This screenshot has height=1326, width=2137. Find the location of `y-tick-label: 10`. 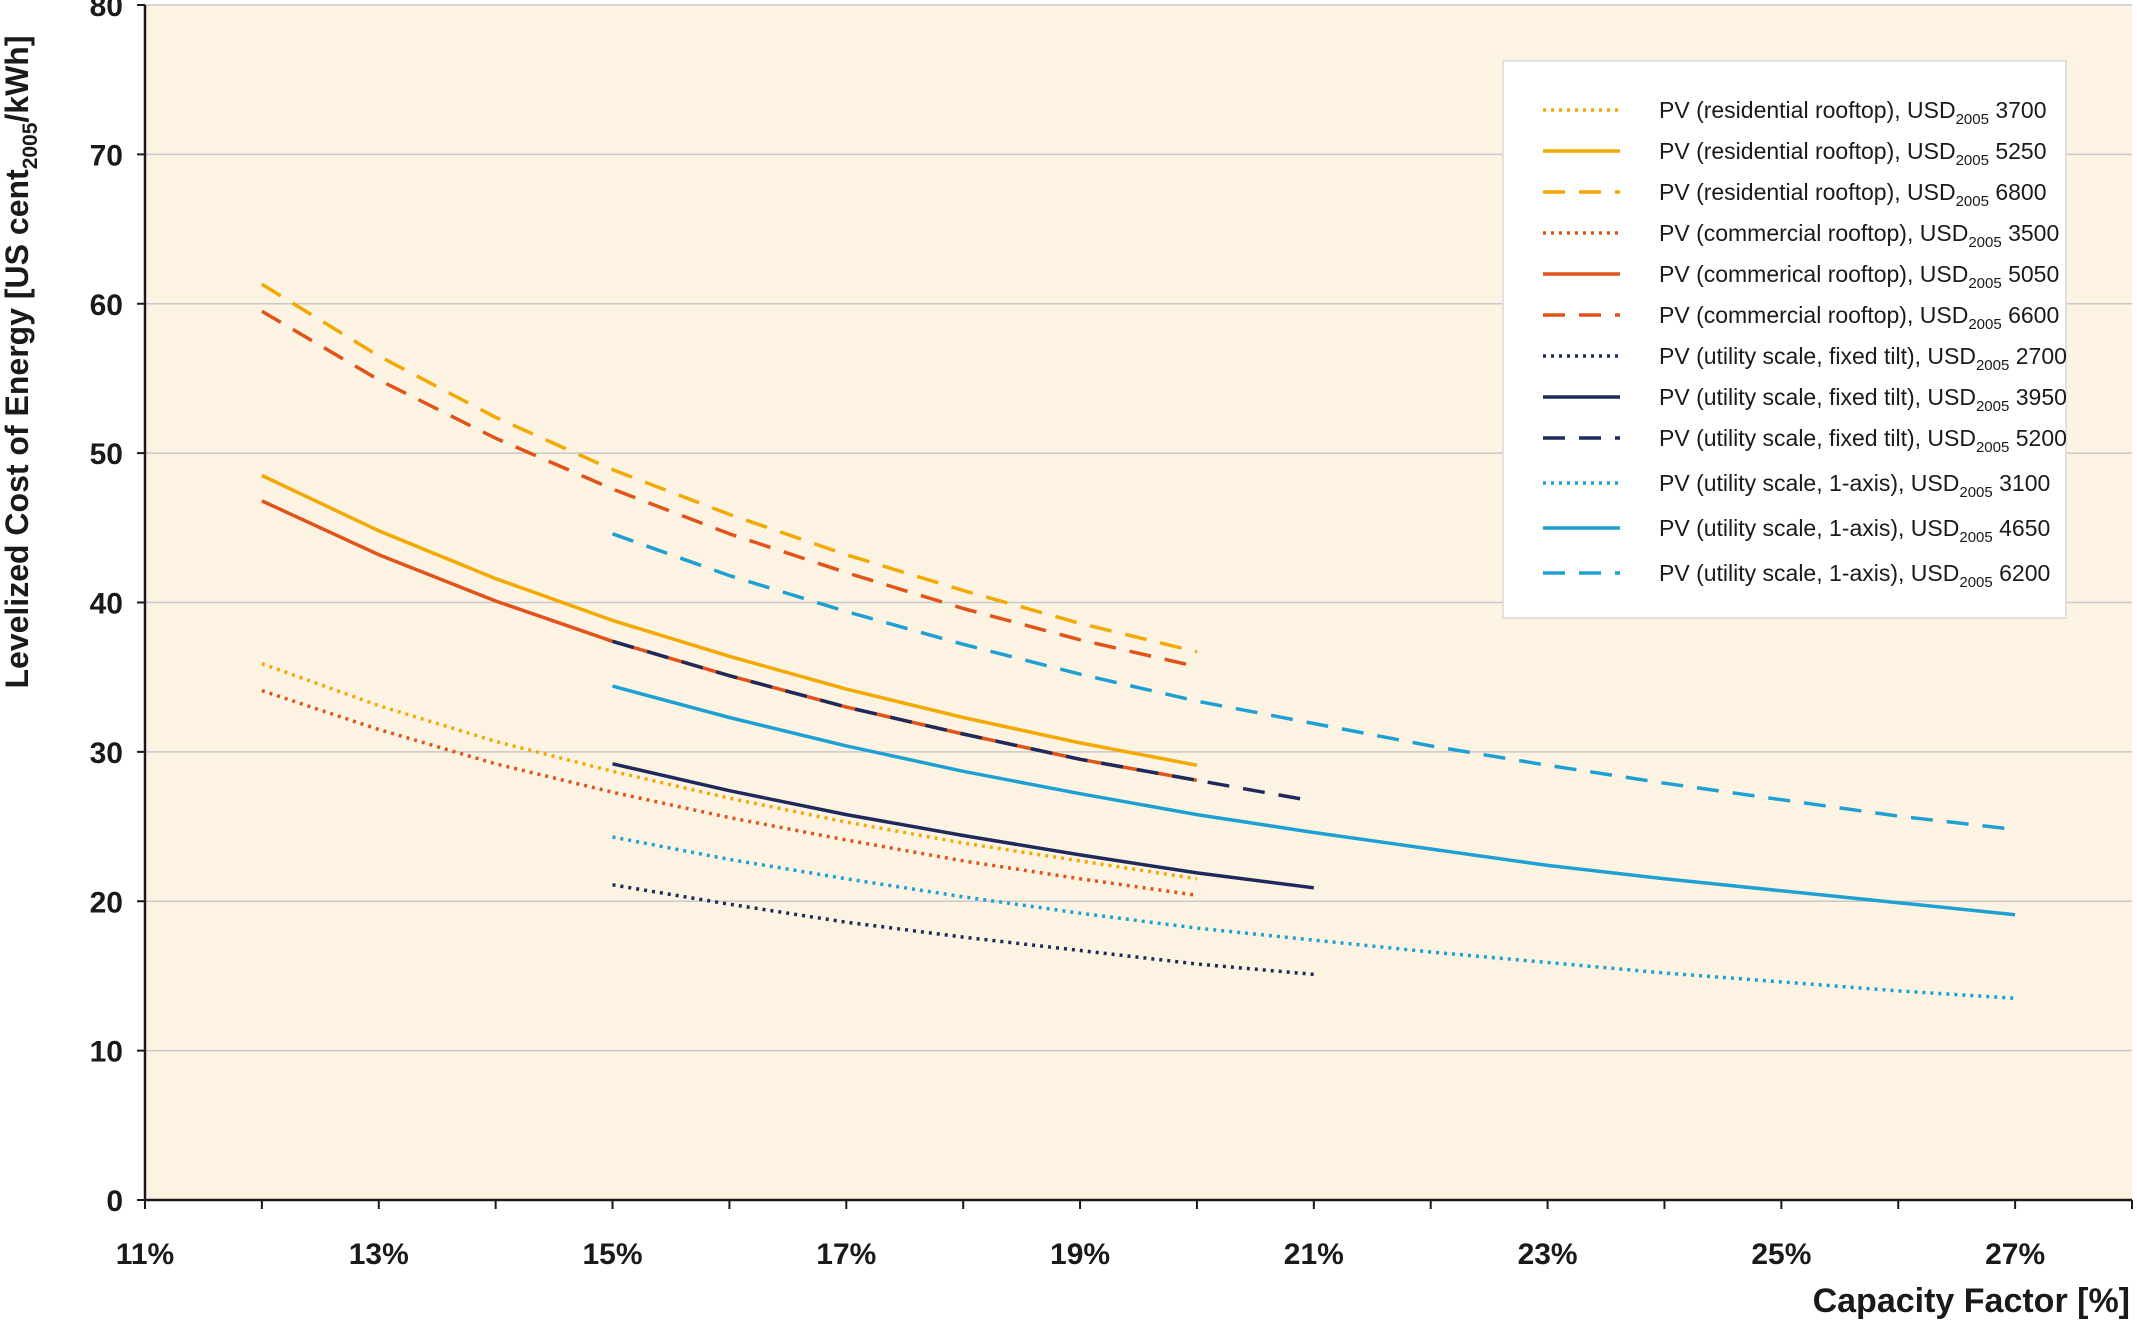

y-tick-label: 10 is located at coordinates (106, 1052).